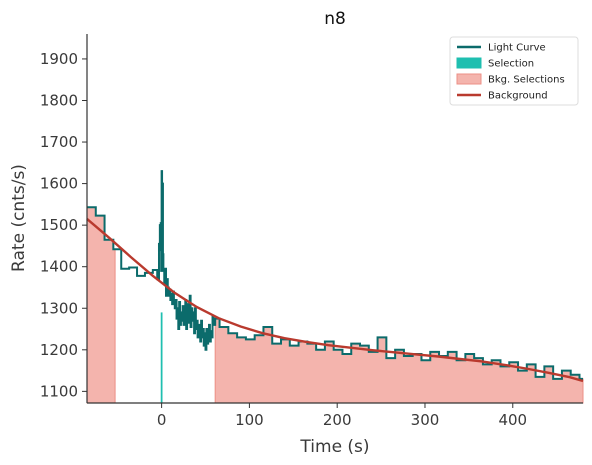 The image size is (592, 465). What do you see at coordinates (59, 100) in the screenshot?
I see `y-tick-label: 1800` at bounding box center [59, 100].